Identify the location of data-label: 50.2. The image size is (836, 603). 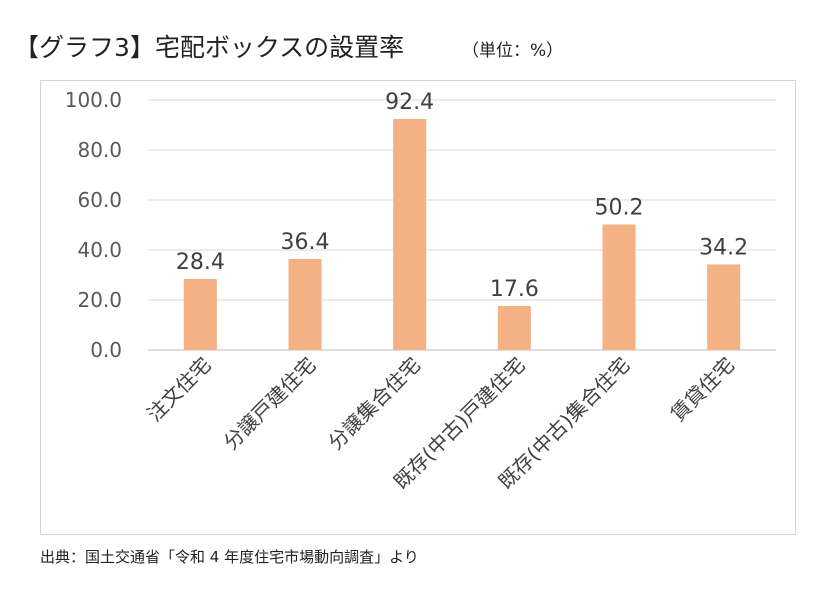
(619, 208).